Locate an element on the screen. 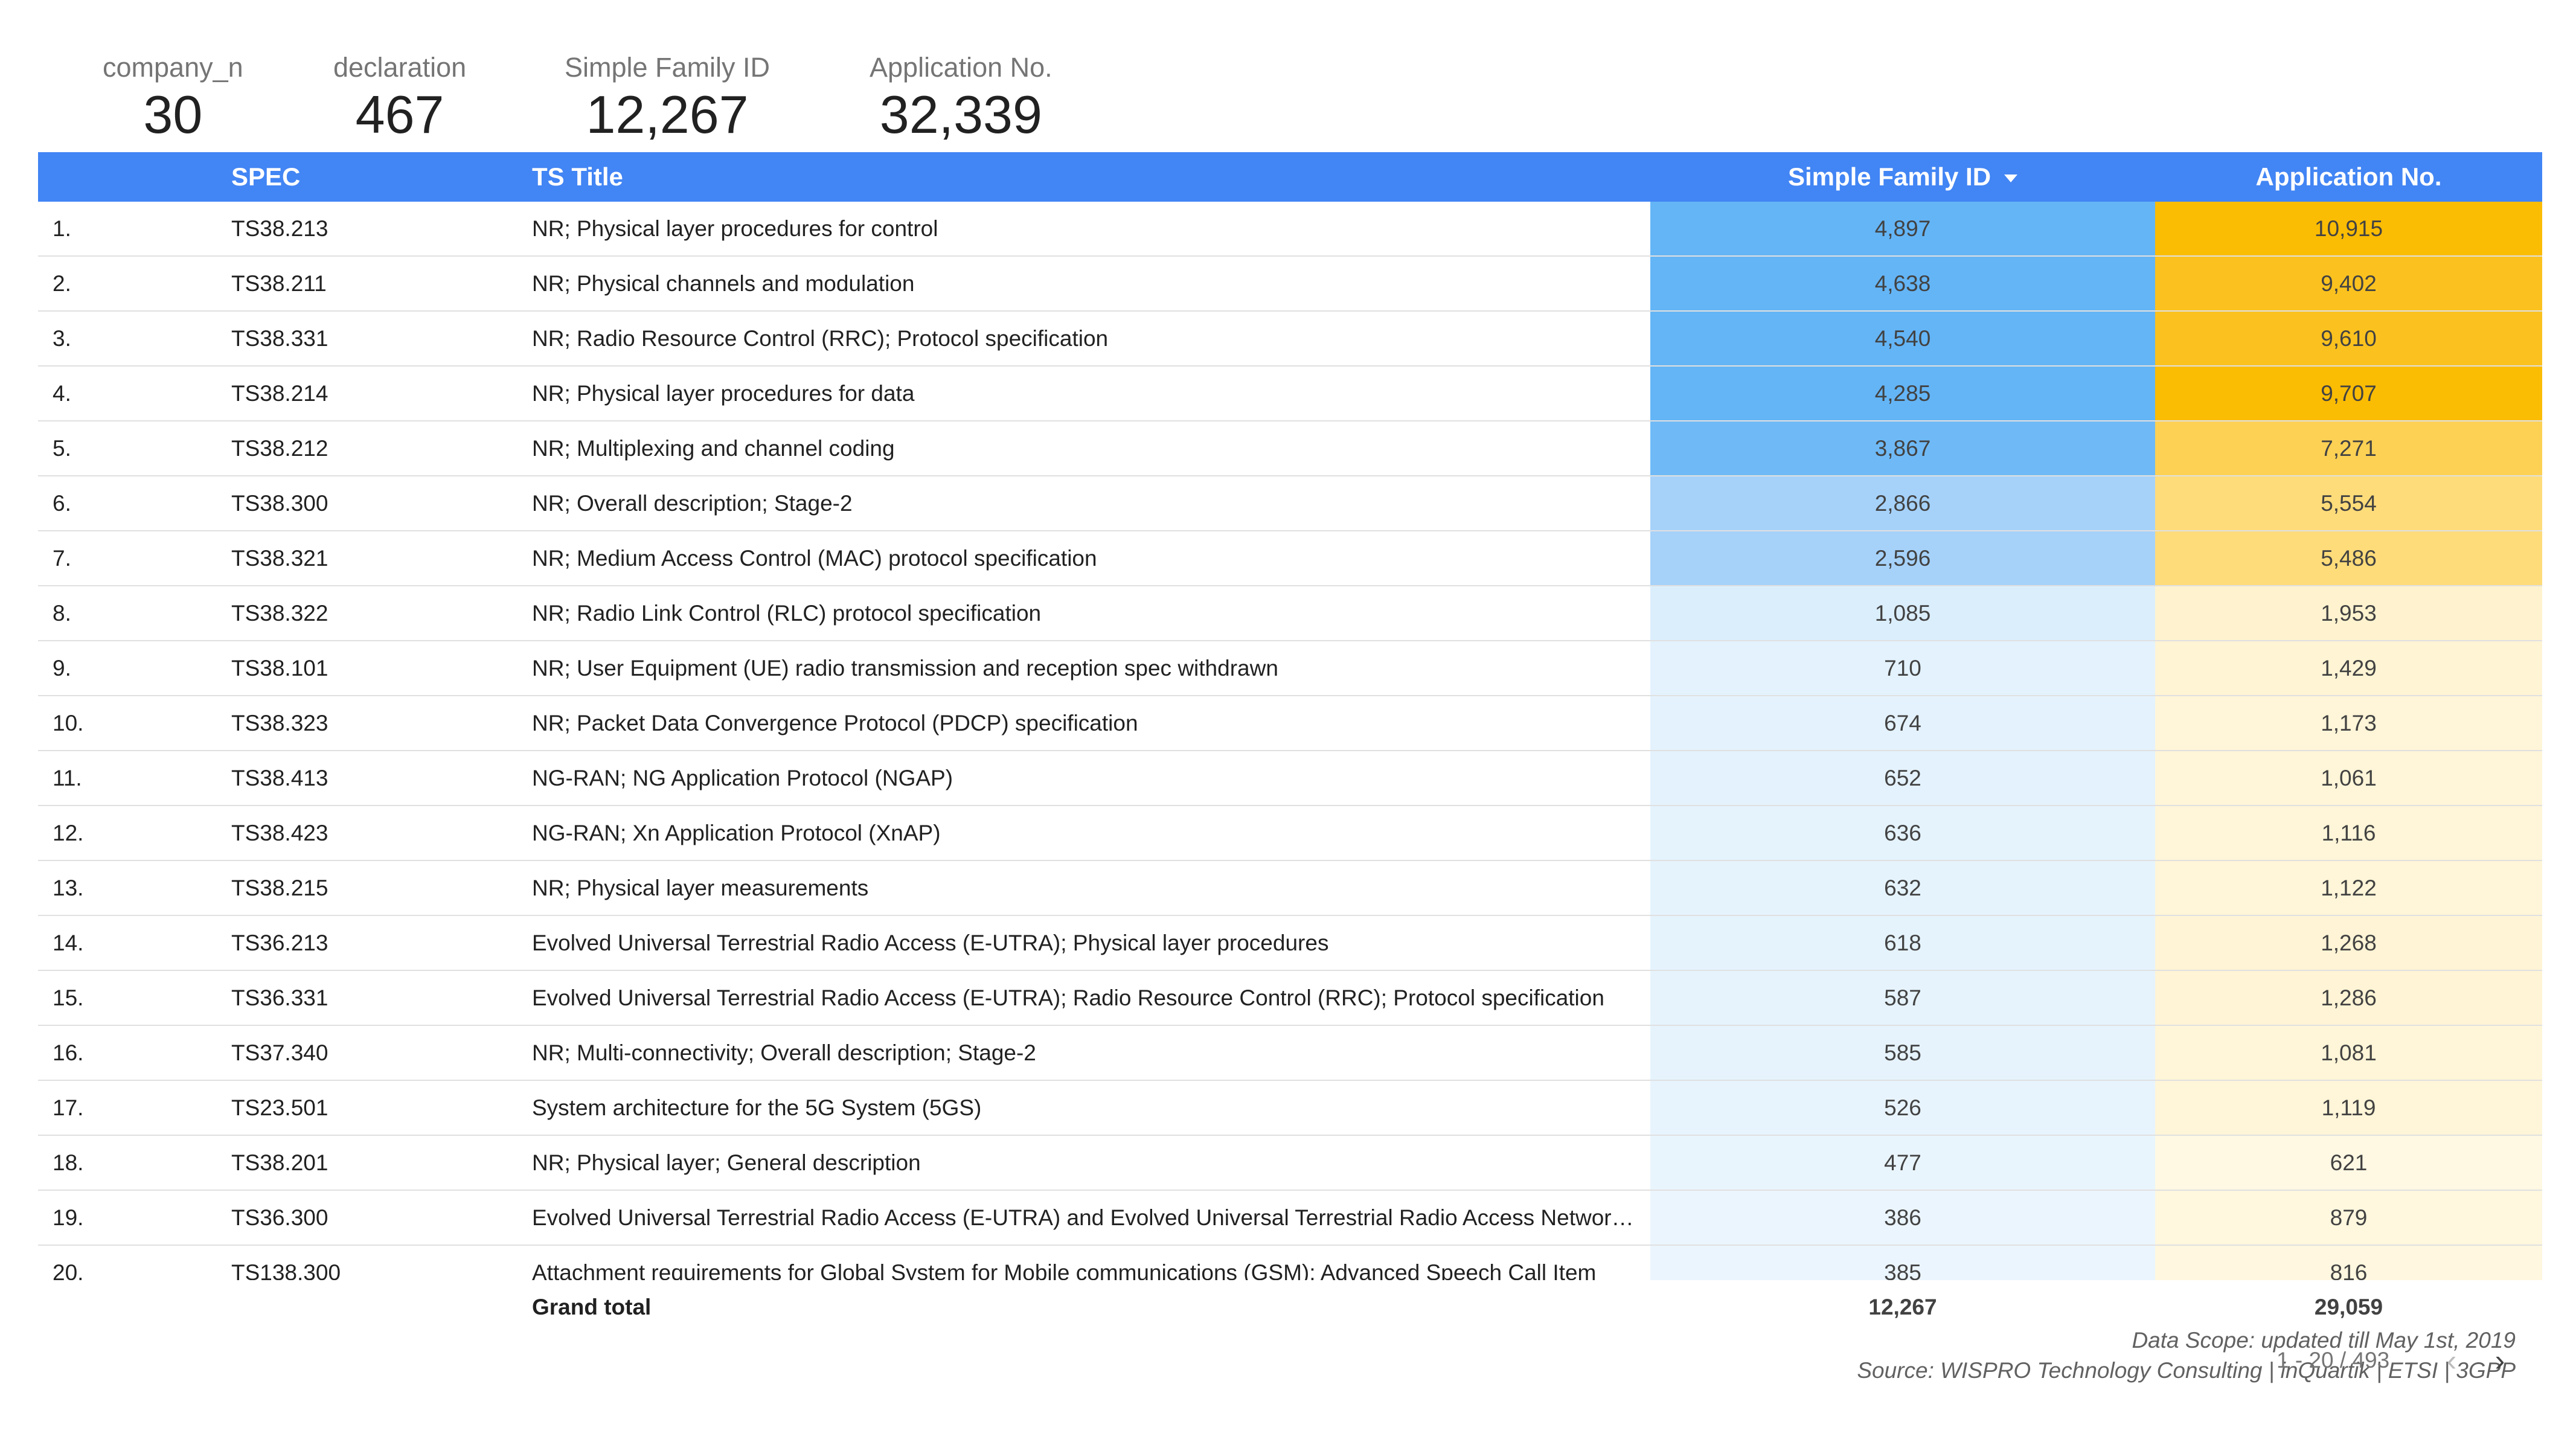 The width and height of the screenshot is (2576, 1448). scorecard-label: Application No. is located at coordinates (961, 67).